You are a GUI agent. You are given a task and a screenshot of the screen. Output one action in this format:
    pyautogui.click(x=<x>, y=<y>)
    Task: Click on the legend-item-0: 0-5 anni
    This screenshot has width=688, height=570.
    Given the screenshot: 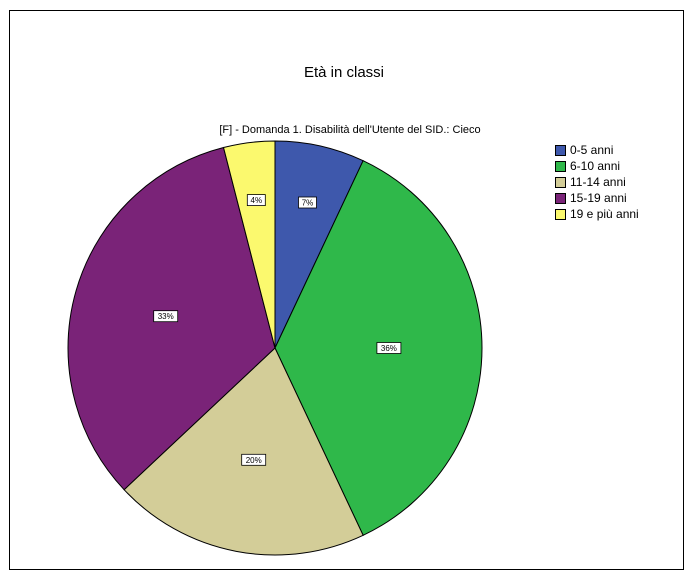 What is the action you would take?
    pyautogui.click(x=597, y=150)
    